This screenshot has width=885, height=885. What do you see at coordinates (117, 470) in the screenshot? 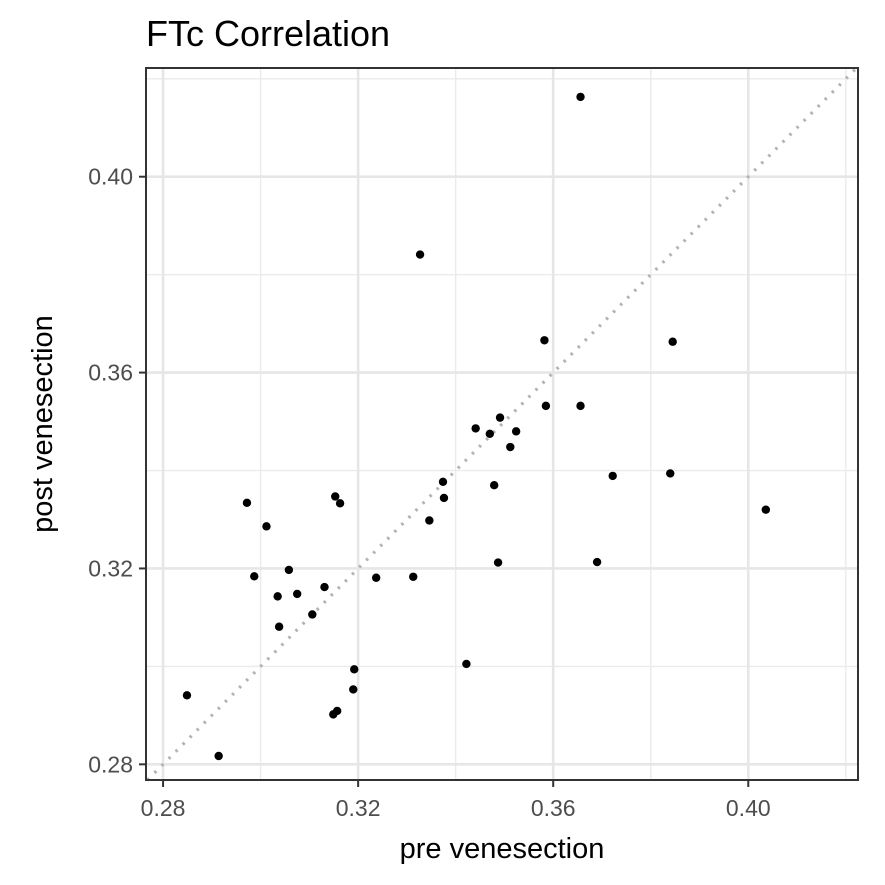
I see `y-axis-ticks: 0.28 0.32 0.36 0.40` at bounding box center [117, 470].